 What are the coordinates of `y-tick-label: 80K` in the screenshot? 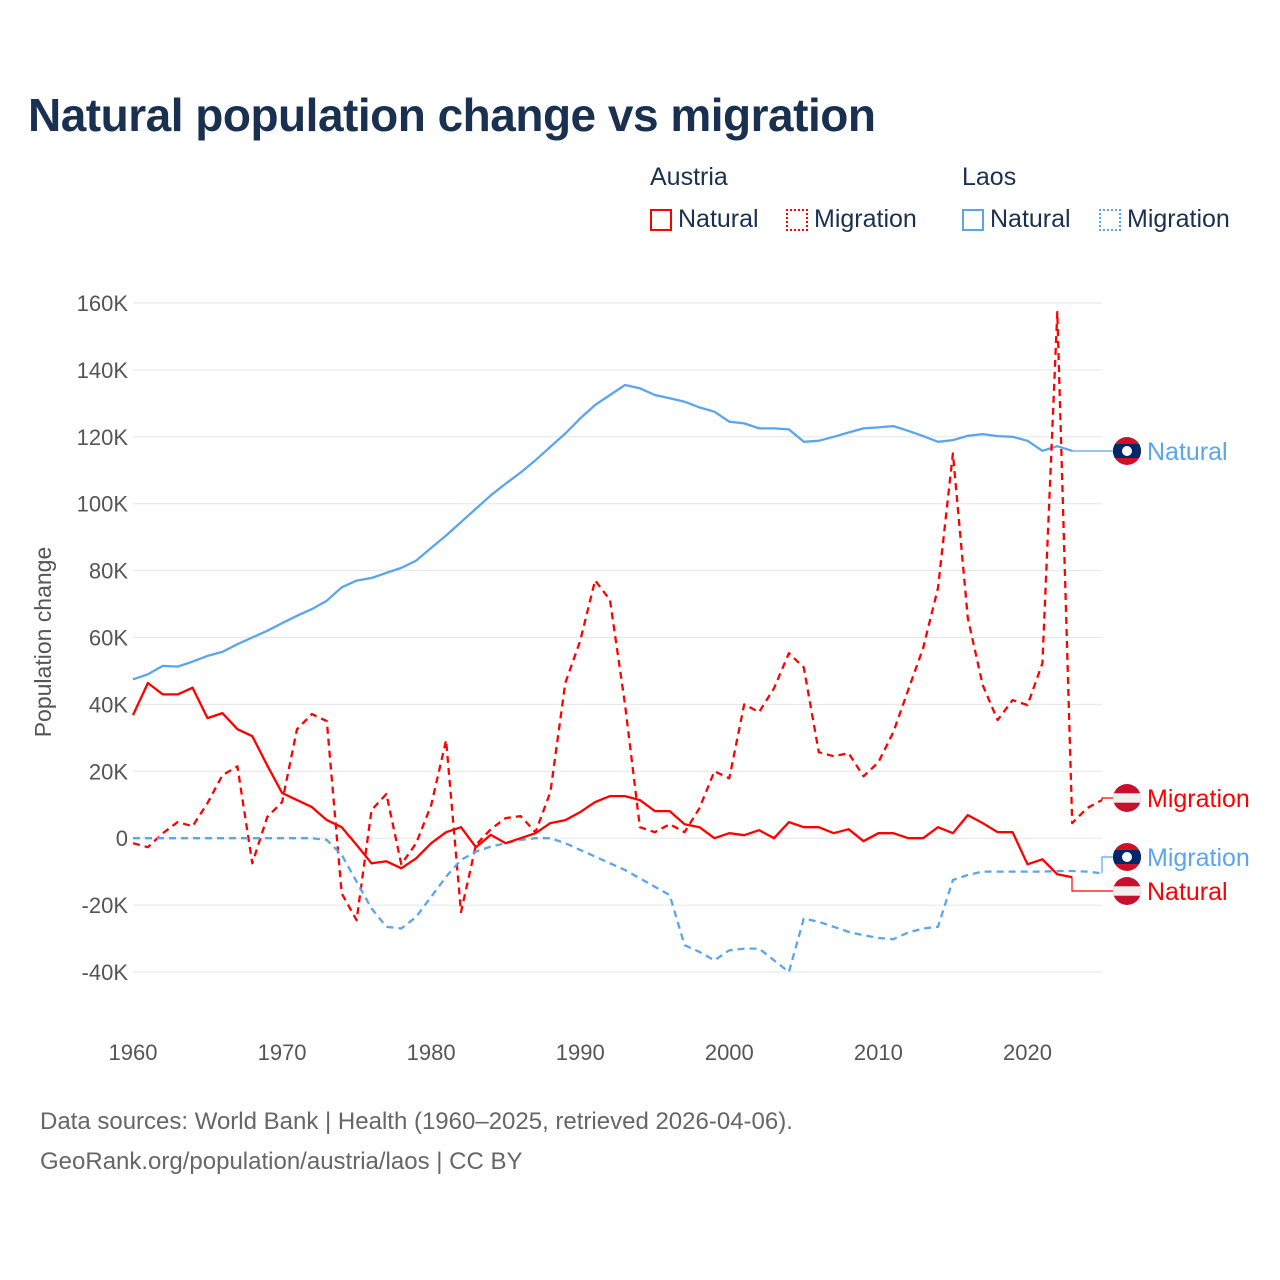 It's located at (108, 571).